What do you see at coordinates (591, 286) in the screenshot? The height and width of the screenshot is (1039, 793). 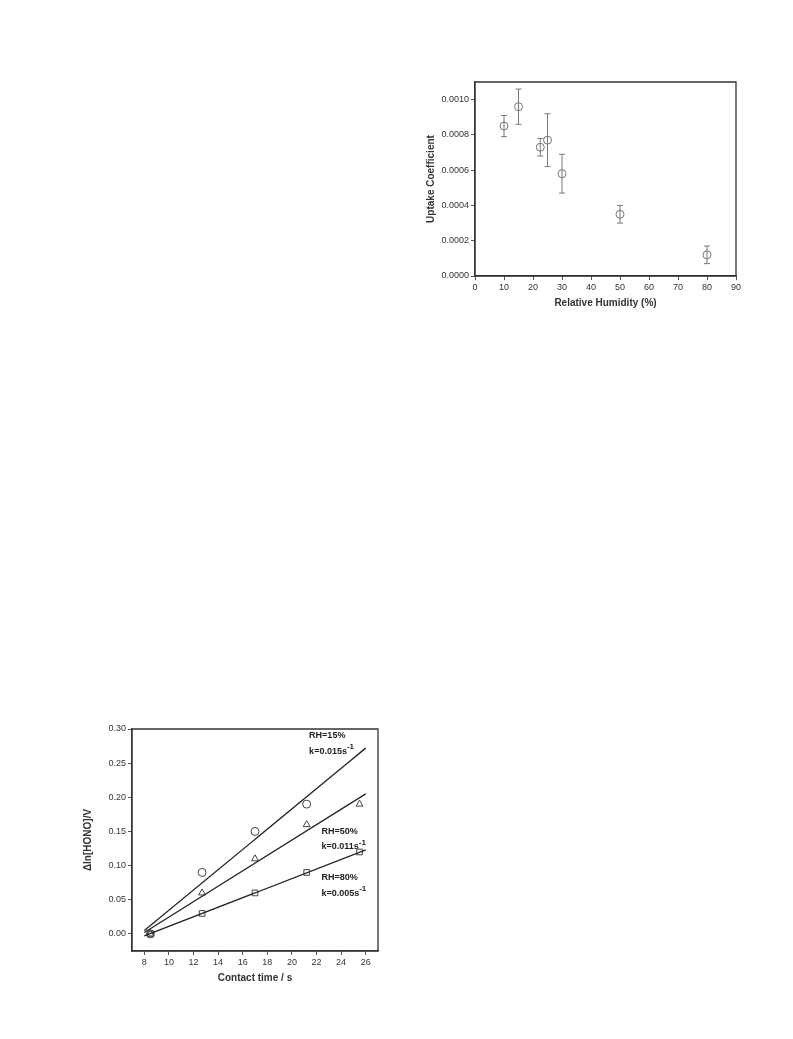 I see `x-tick-label: 40` at bounding box center [591, 286].